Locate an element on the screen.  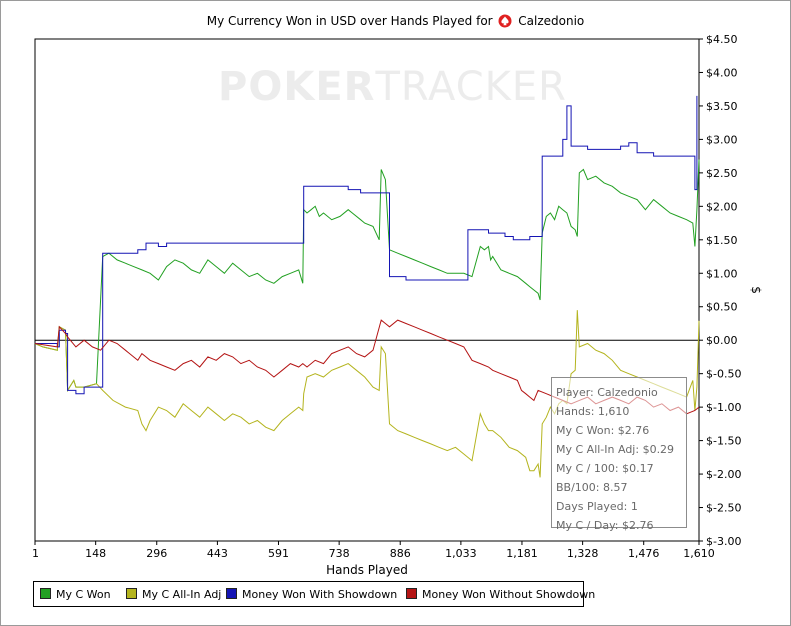
chart-title-player: Calzedonio is located at coordinates (551, 21).